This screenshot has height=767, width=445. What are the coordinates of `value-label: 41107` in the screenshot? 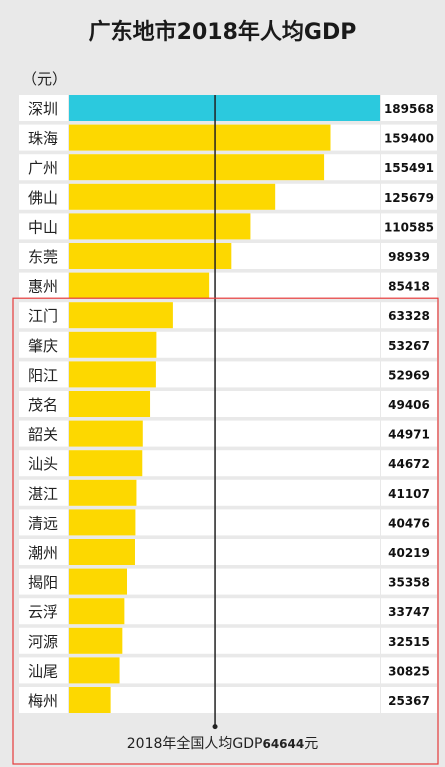 It's located at (409, 494).